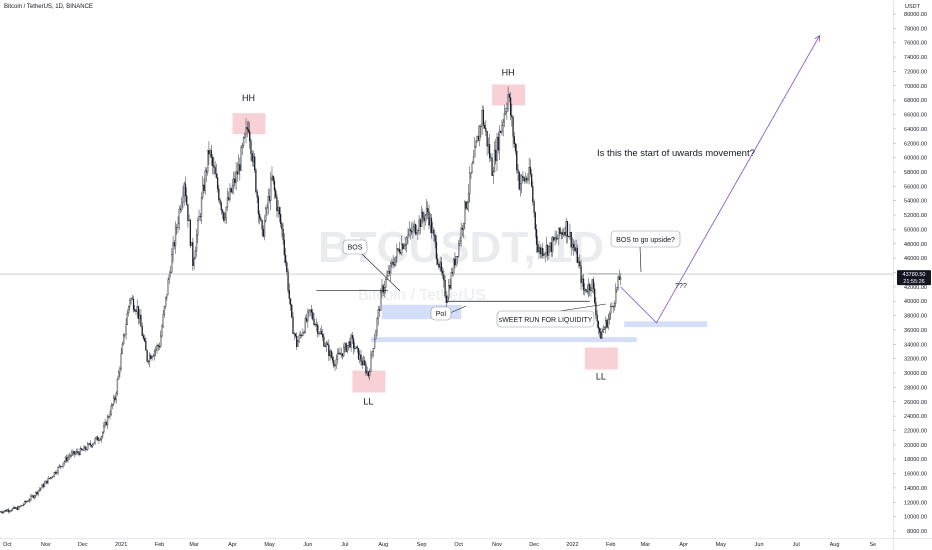 This screenshot has height=550, width=932. Describe the element at coordinates (720, 179) in the screenshot. I see `projection-path` at that location.